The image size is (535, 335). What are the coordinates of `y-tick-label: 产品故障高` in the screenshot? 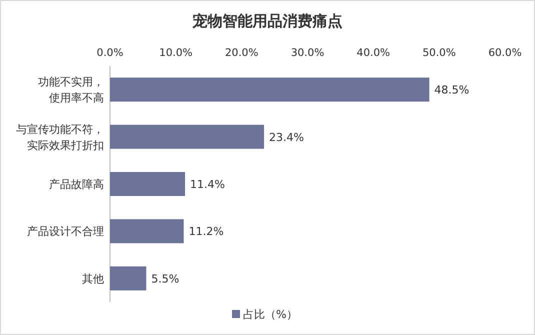 It's located at (76, 184).